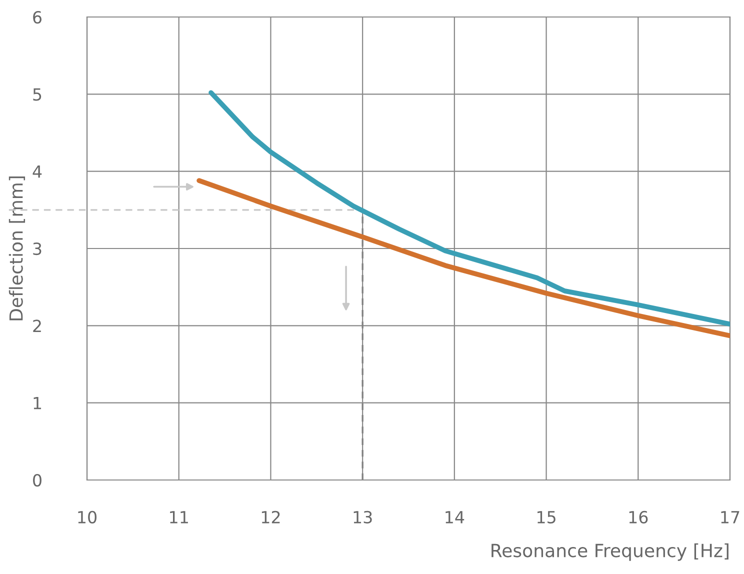 This screenshot has width=744, height=574. I want to click on y-tick-label: 2, so click(37, 326).